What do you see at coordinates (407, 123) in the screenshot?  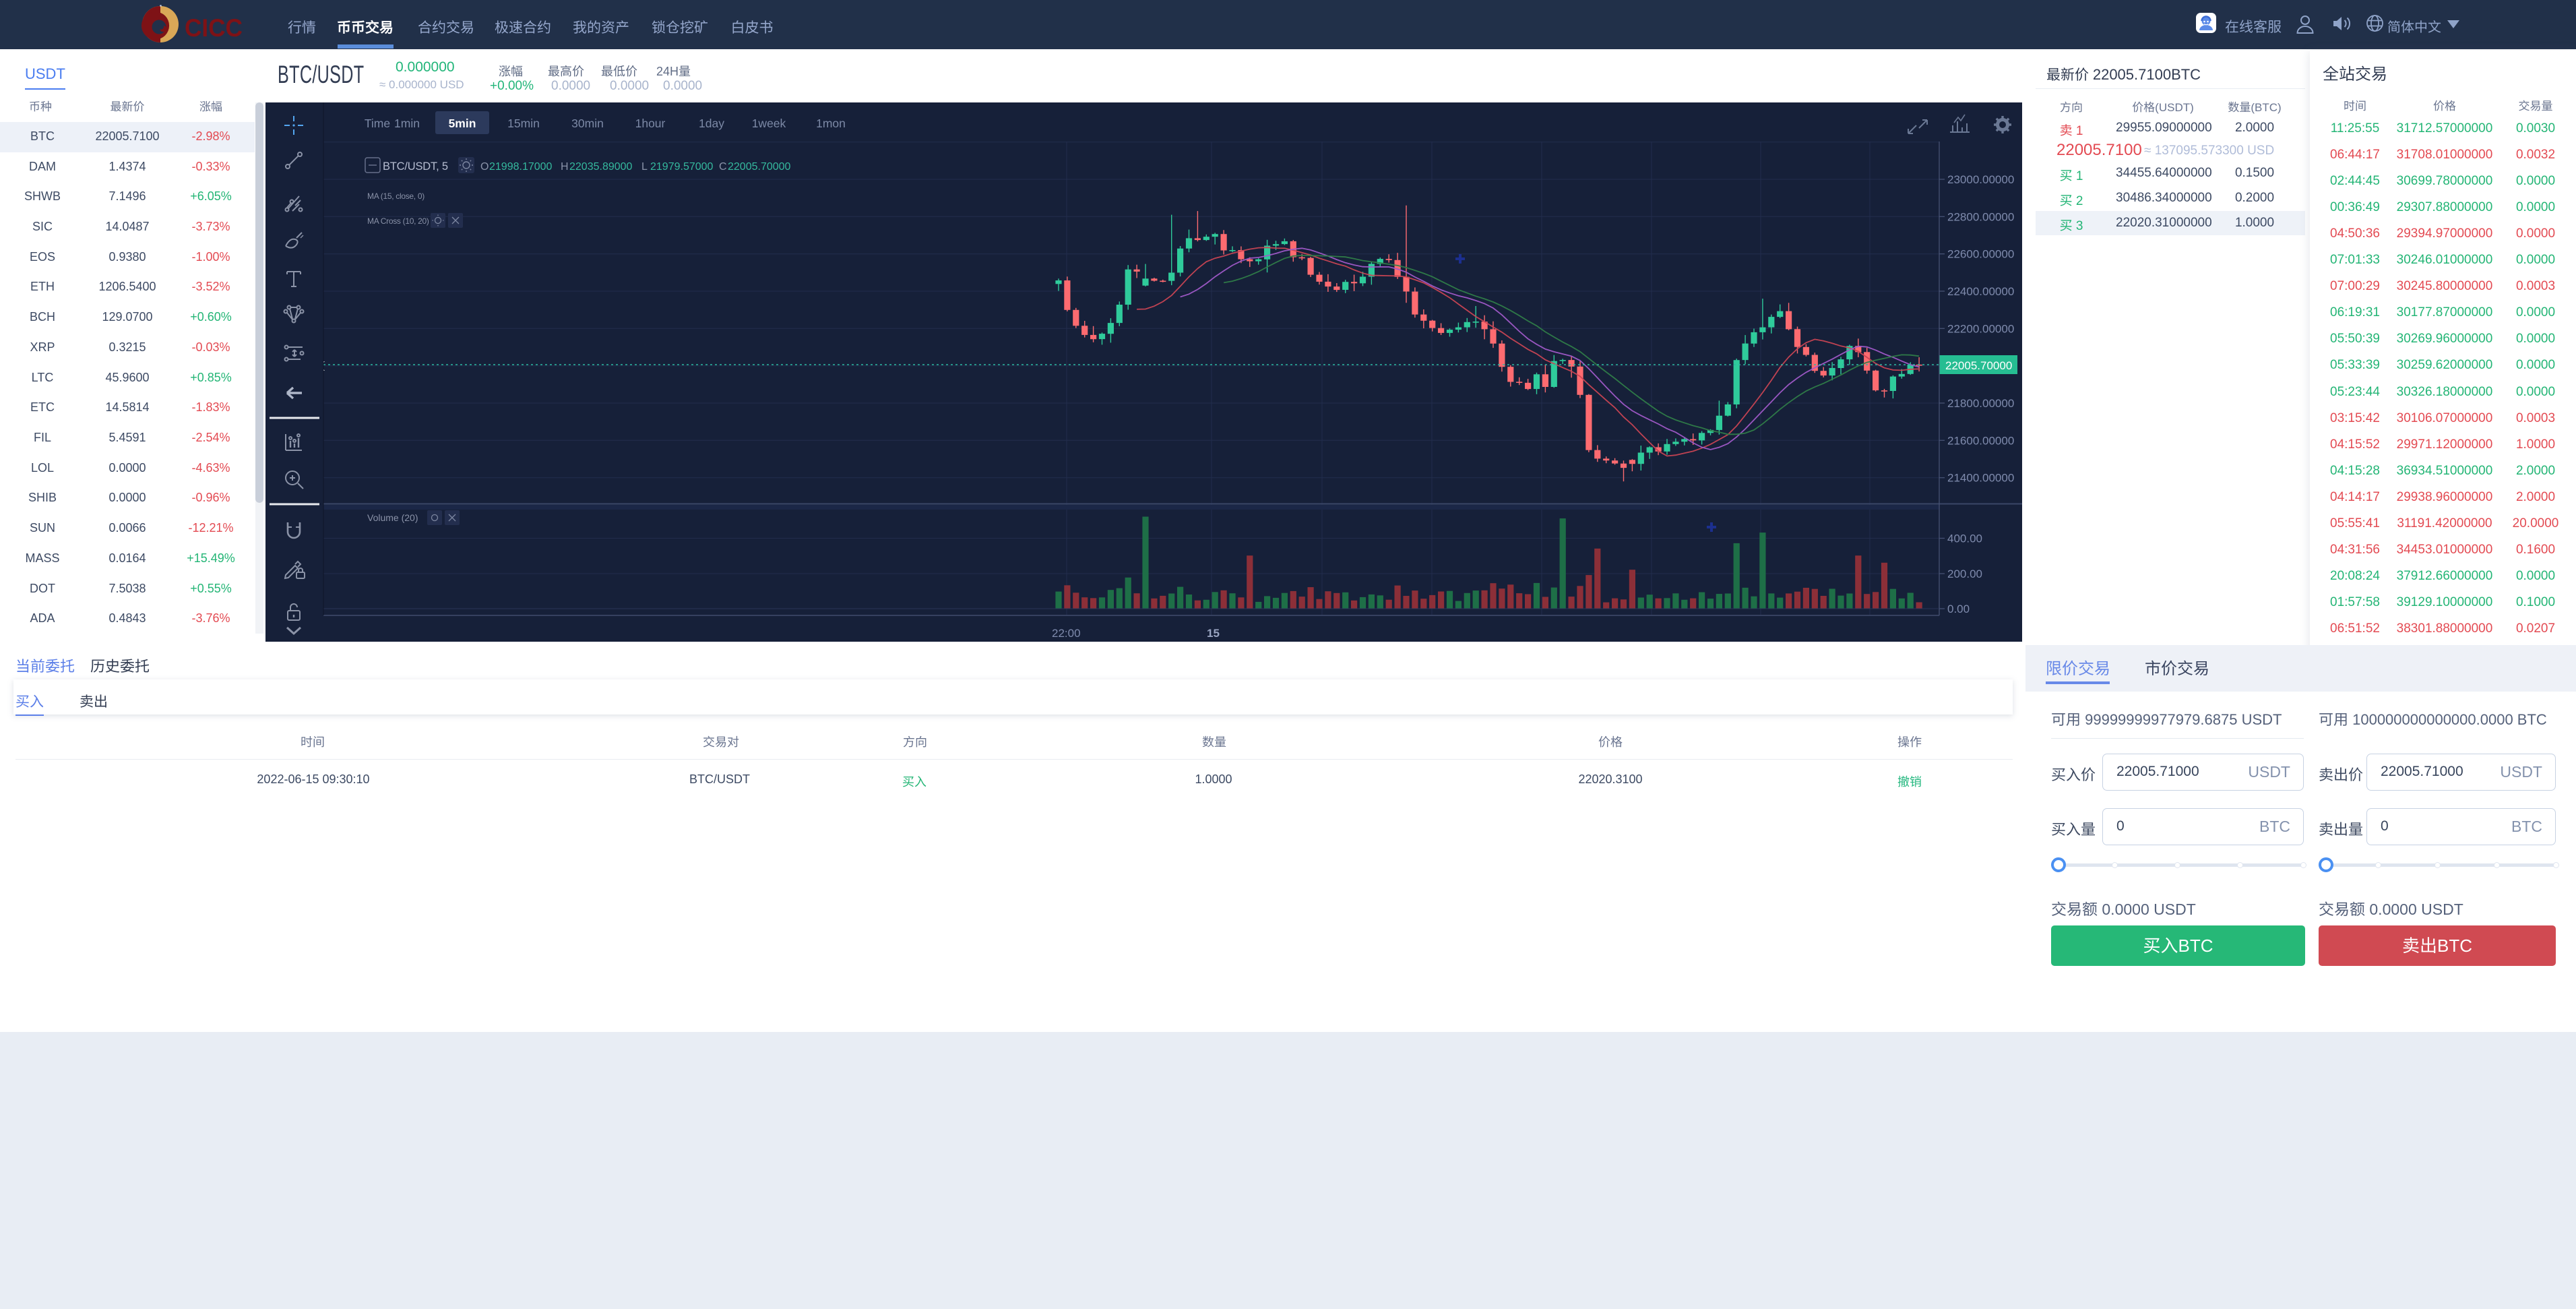 I see `svg-text: 1min` at bounding box center [407, 123].